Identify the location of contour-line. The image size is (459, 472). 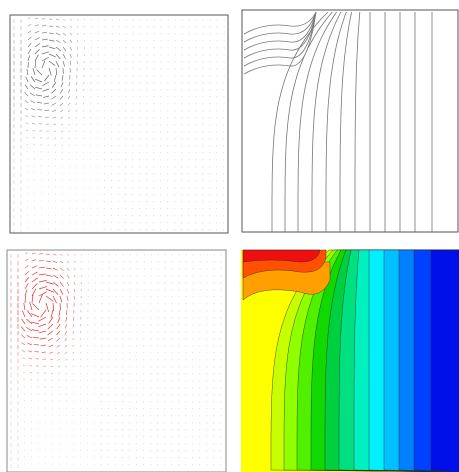
(280, 43).